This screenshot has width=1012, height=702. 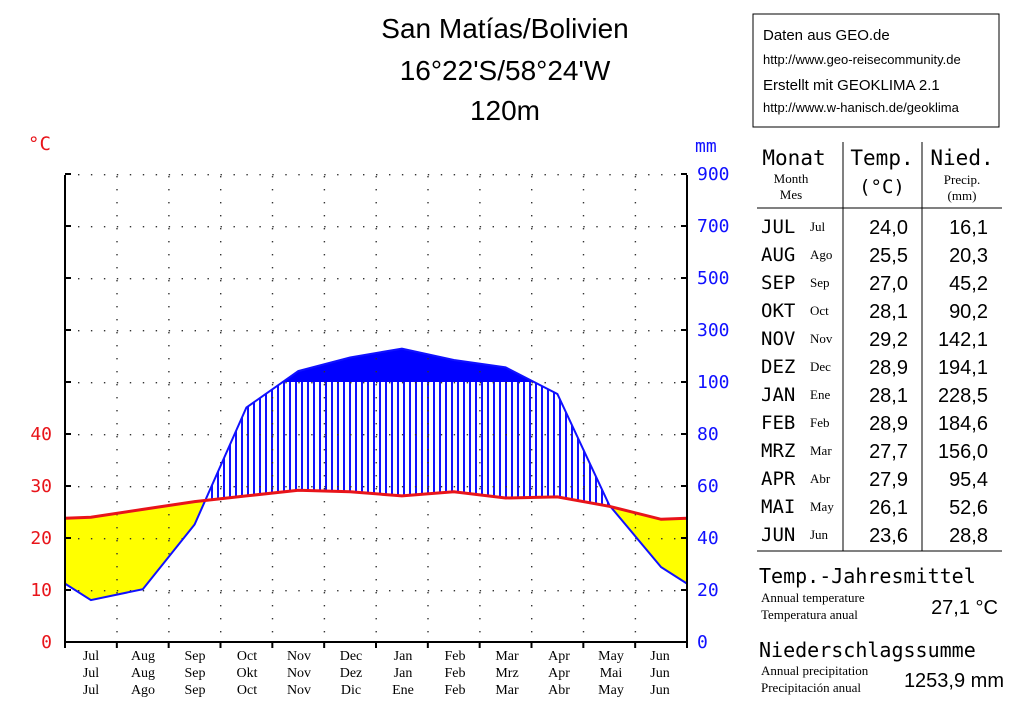 What do you see at coordinates (559, 690) in the screenshot?
I see `month-label: Abr` at bounding box center [559, 690].